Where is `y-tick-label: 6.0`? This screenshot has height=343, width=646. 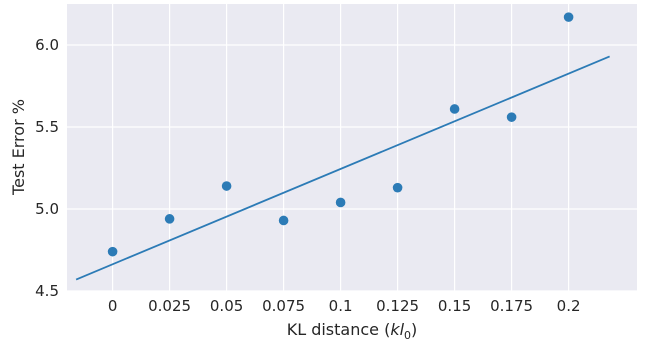 y-tick-label: 6.0 is located at coordinates (47, 45).